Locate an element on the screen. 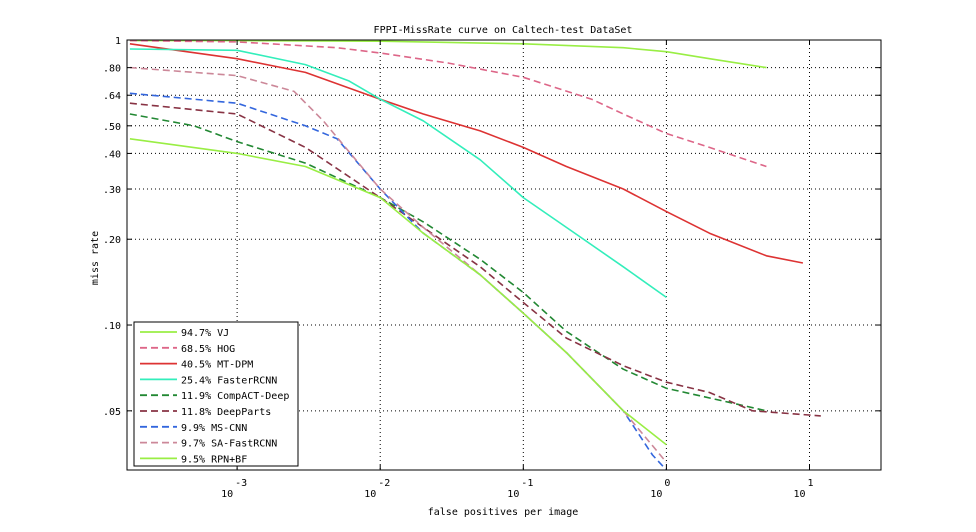 The image size is (976, 532). y-tick-label: .20 is located at coordinates (112, 240).